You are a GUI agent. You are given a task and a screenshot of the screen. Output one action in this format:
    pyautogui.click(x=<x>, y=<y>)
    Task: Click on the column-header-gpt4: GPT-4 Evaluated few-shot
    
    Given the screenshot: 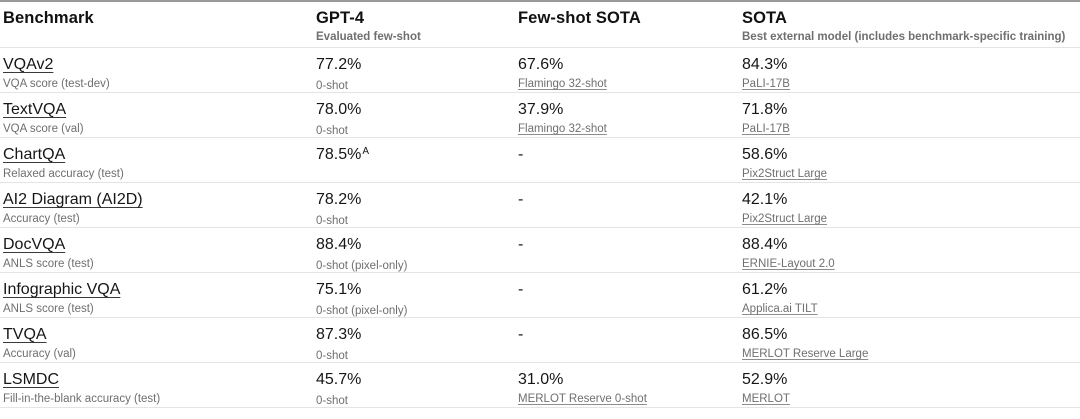 What is the action you would take?
    pyautogui.click(x=417, y=26)
    